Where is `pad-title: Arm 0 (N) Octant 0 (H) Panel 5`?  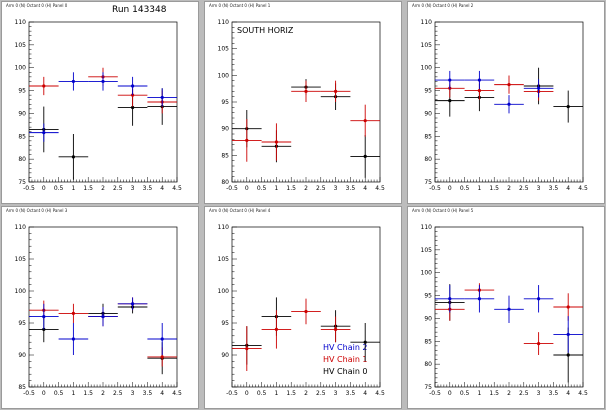
pad-title: Arm 0 (N) Octant 0 (H) Panel 5 is located at coordinates (443, 210).